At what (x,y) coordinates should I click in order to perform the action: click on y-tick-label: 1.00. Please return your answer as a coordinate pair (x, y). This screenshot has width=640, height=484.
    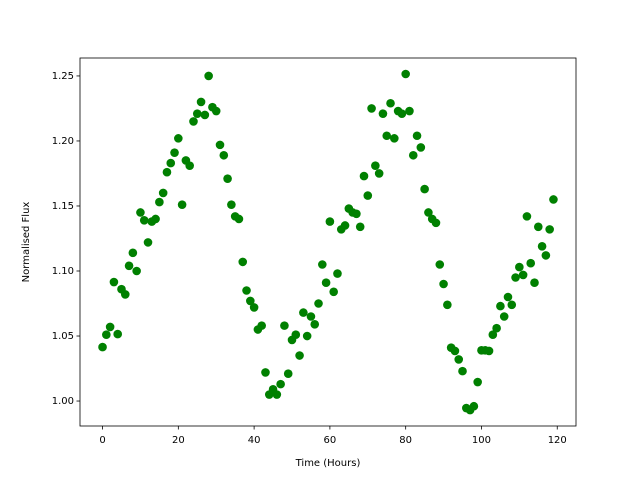
    Looking at the image, I should click on (63, 401).